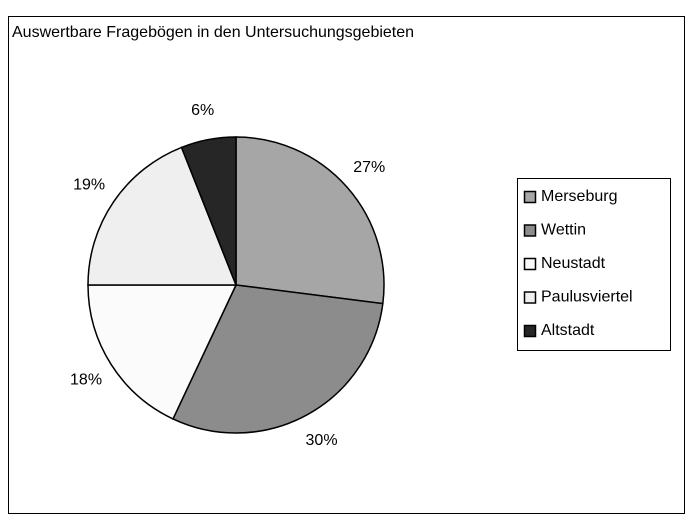  Describe the element at coordinates (587, 297) in the screenshot. I see `legend-label: Paulusviertel` at that location.